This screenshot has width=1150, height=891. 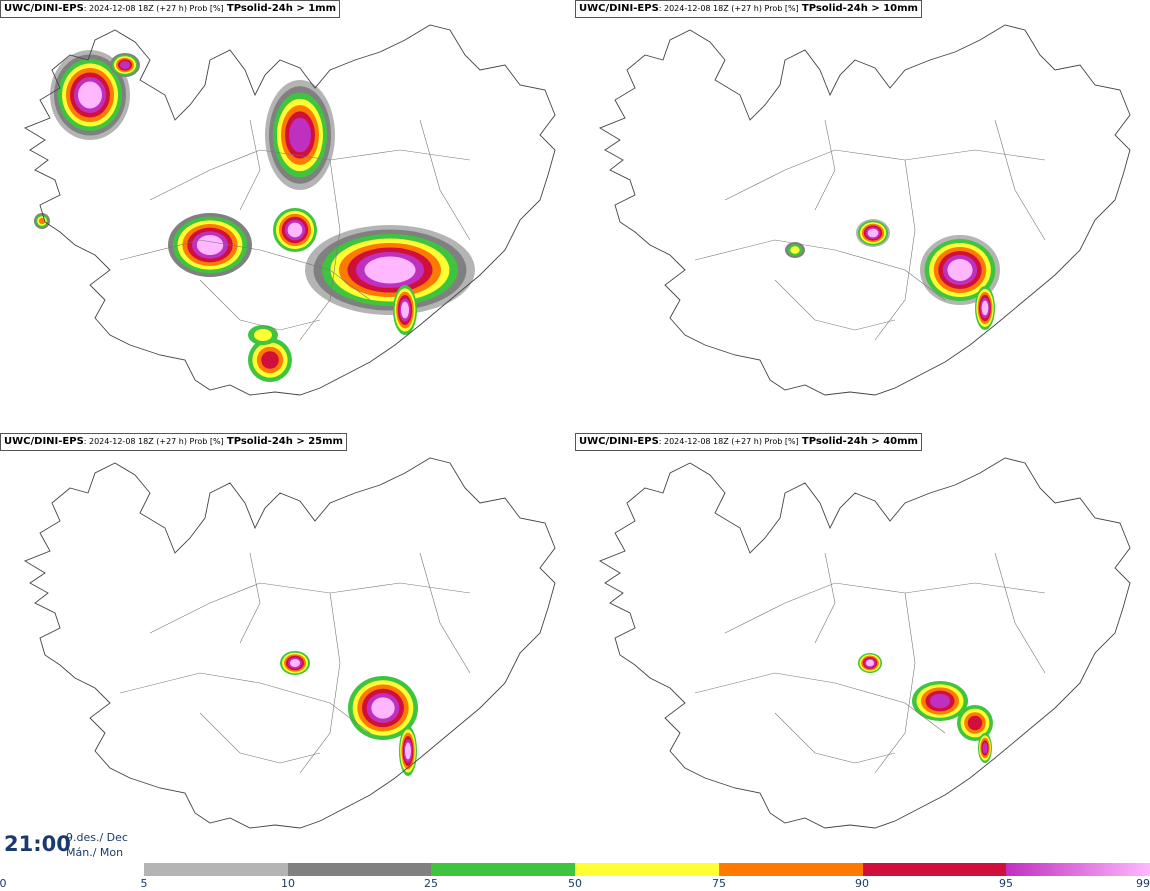 What do you see at coordinates (281, 8) in the screenshot?
I see `field-name: TPsolid-24h > 1mm` at bounding box center [281, 8].